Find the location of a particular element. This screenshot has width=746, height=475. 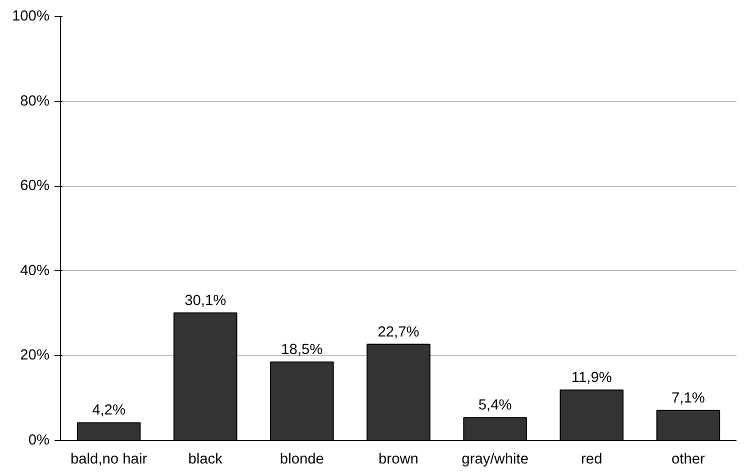

data-label: 7,1% is located at coordinates (688, 398).